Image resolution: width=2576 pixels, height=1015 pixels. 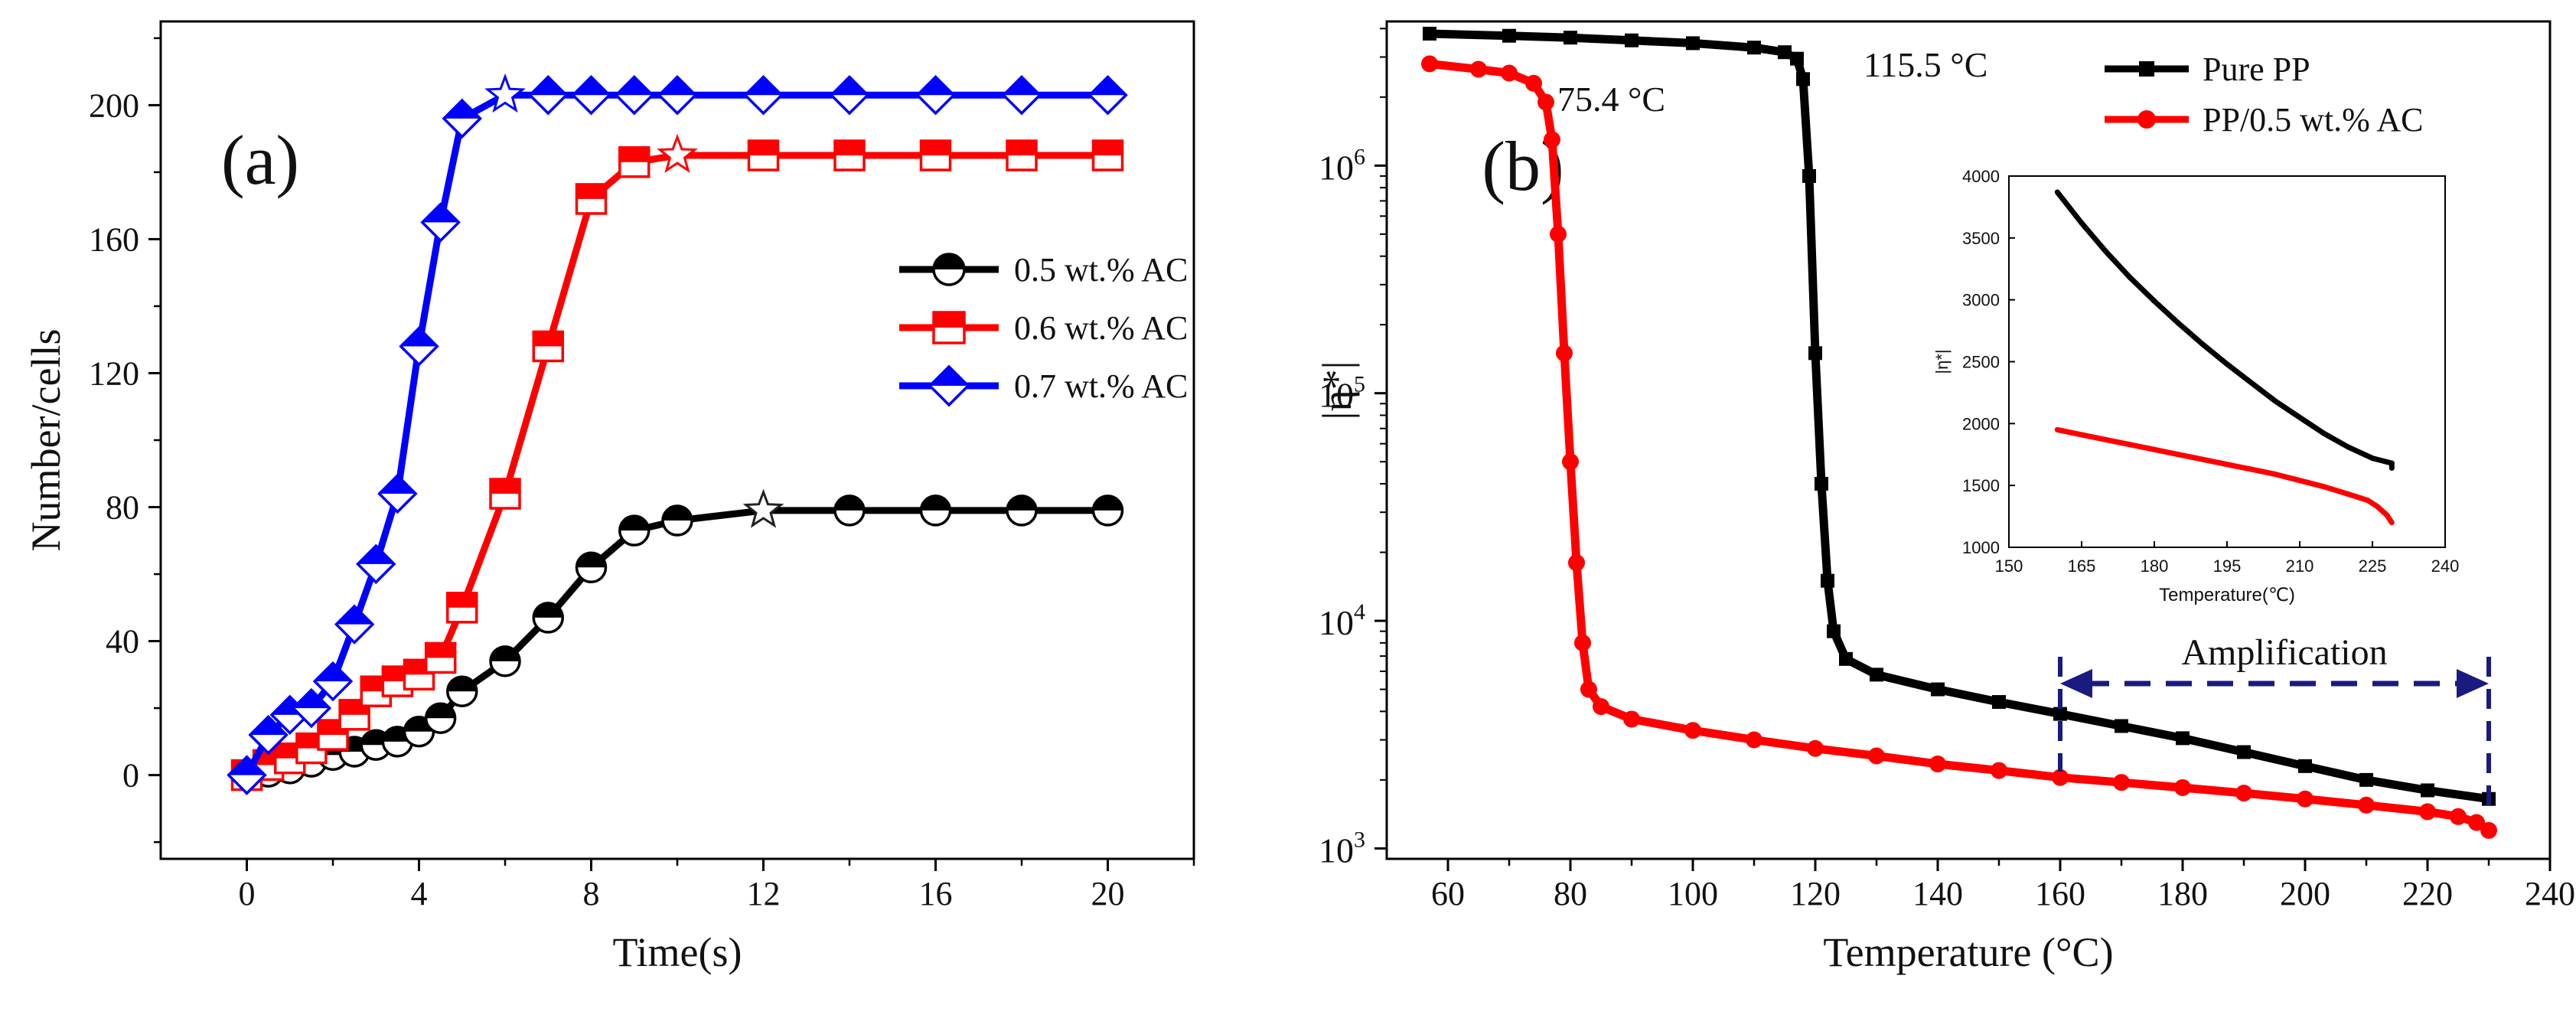 What do you see at coordinates (2009, 566) in the screenshot?
I see `inset-xtick-label: 150` at bounding box center [2009, 566].